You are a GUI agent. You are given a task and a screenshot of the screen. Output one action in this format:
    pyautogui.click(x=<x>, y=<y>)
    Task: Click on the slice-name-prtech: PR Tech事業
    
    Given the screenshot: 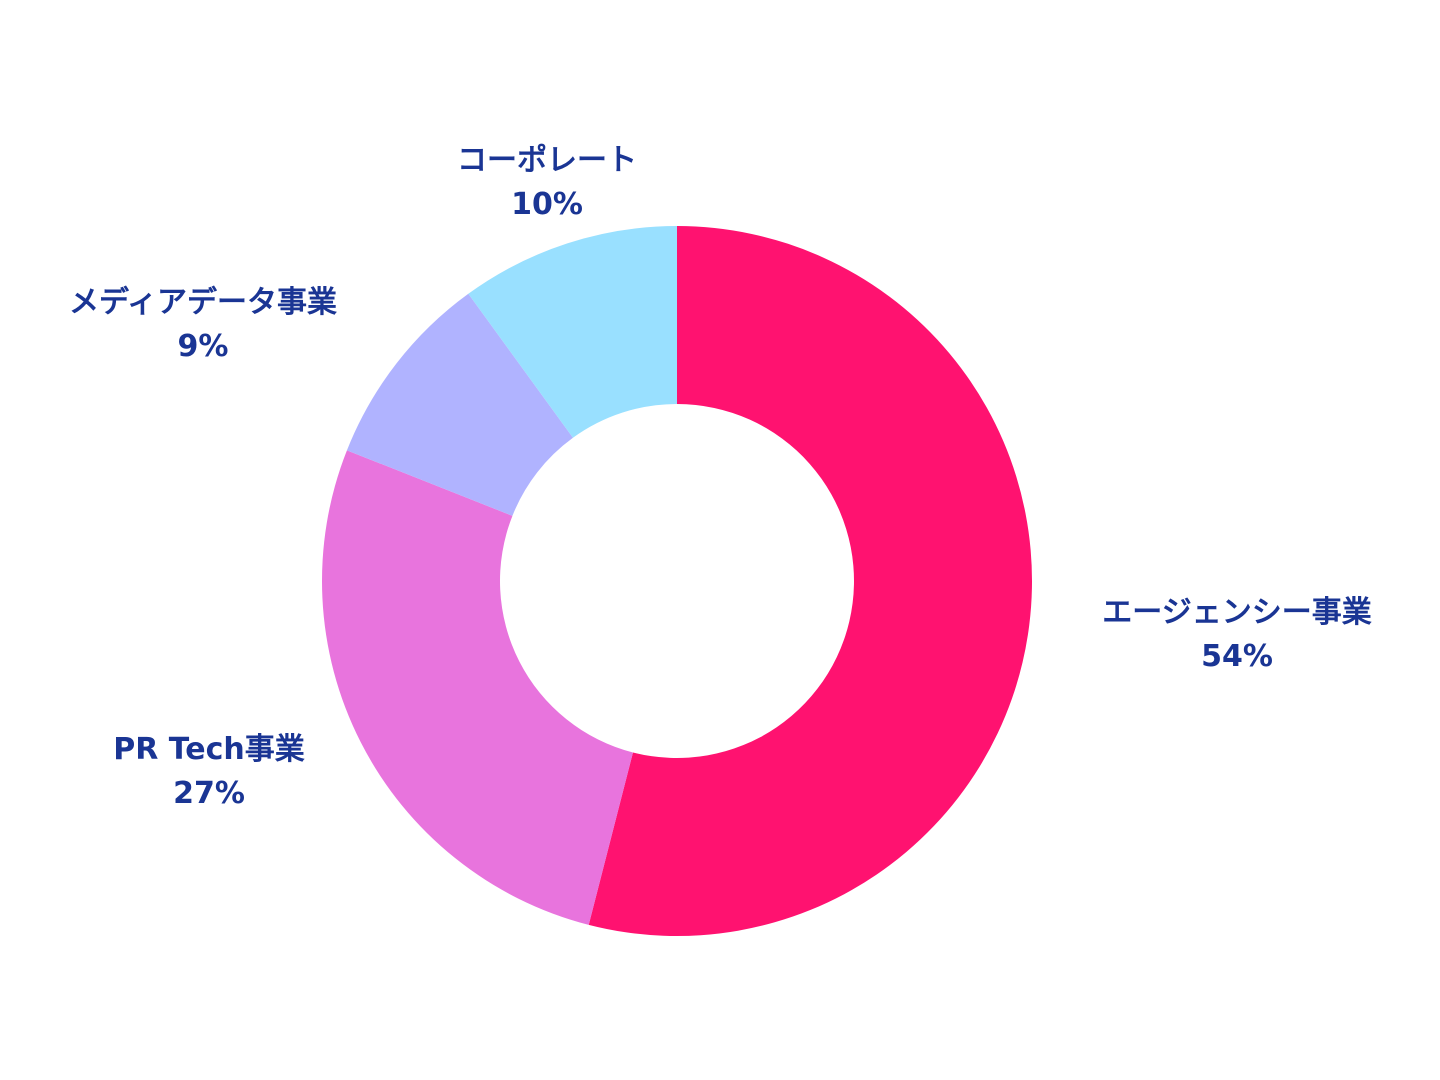 What is the action you would take?
    pyautogui.click(x=209, y=749)
    